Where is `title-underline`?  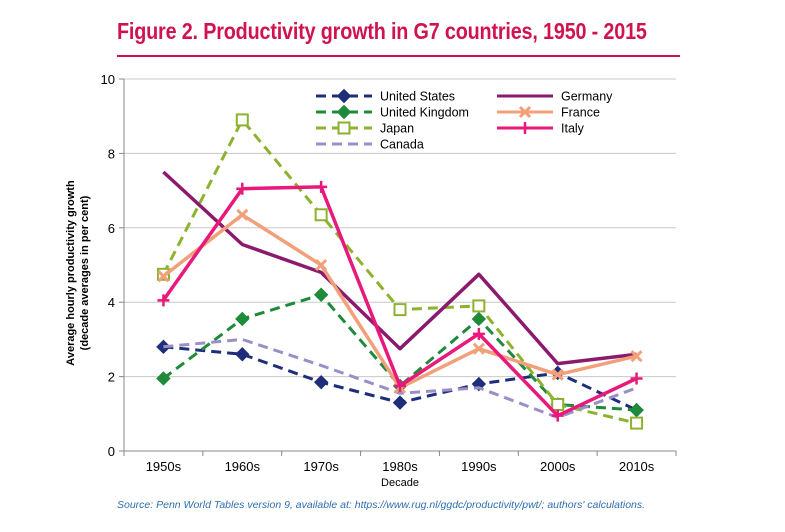
title-underline is located at coordinates (398, 56).